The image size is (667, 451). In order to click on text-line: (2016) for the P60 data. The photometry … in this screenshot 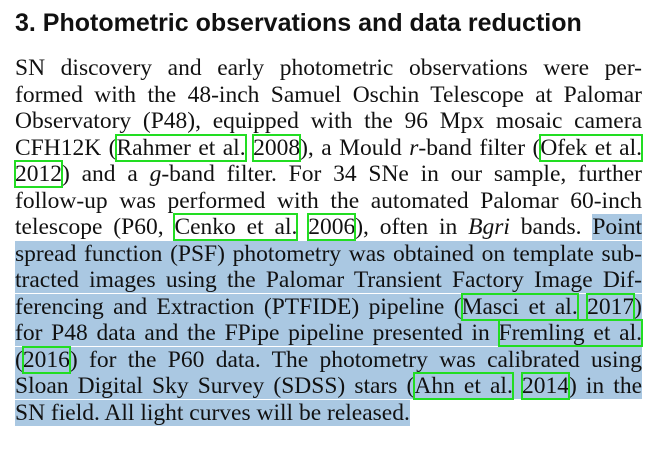, I will do `click(328, 359)`.